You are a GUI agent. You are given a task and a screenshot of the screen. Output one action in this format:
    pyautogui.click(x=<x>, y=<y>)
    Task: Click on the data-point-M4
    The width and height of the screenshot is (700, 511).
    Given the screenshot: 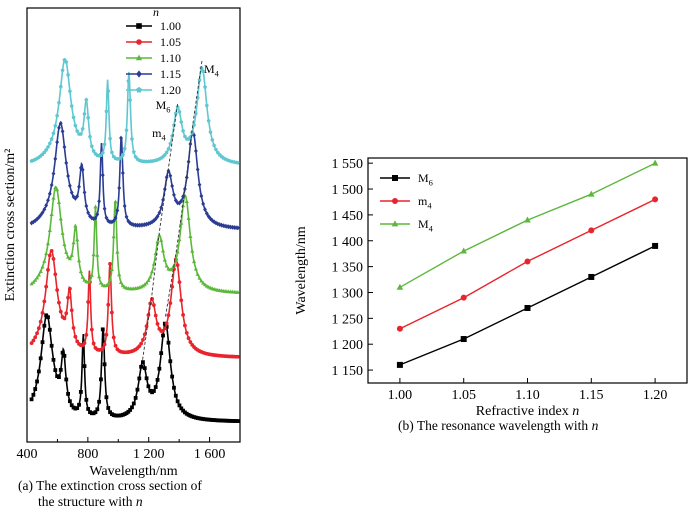 What is the action you would take?
    pyautogui.click(x=655, y=162)
    